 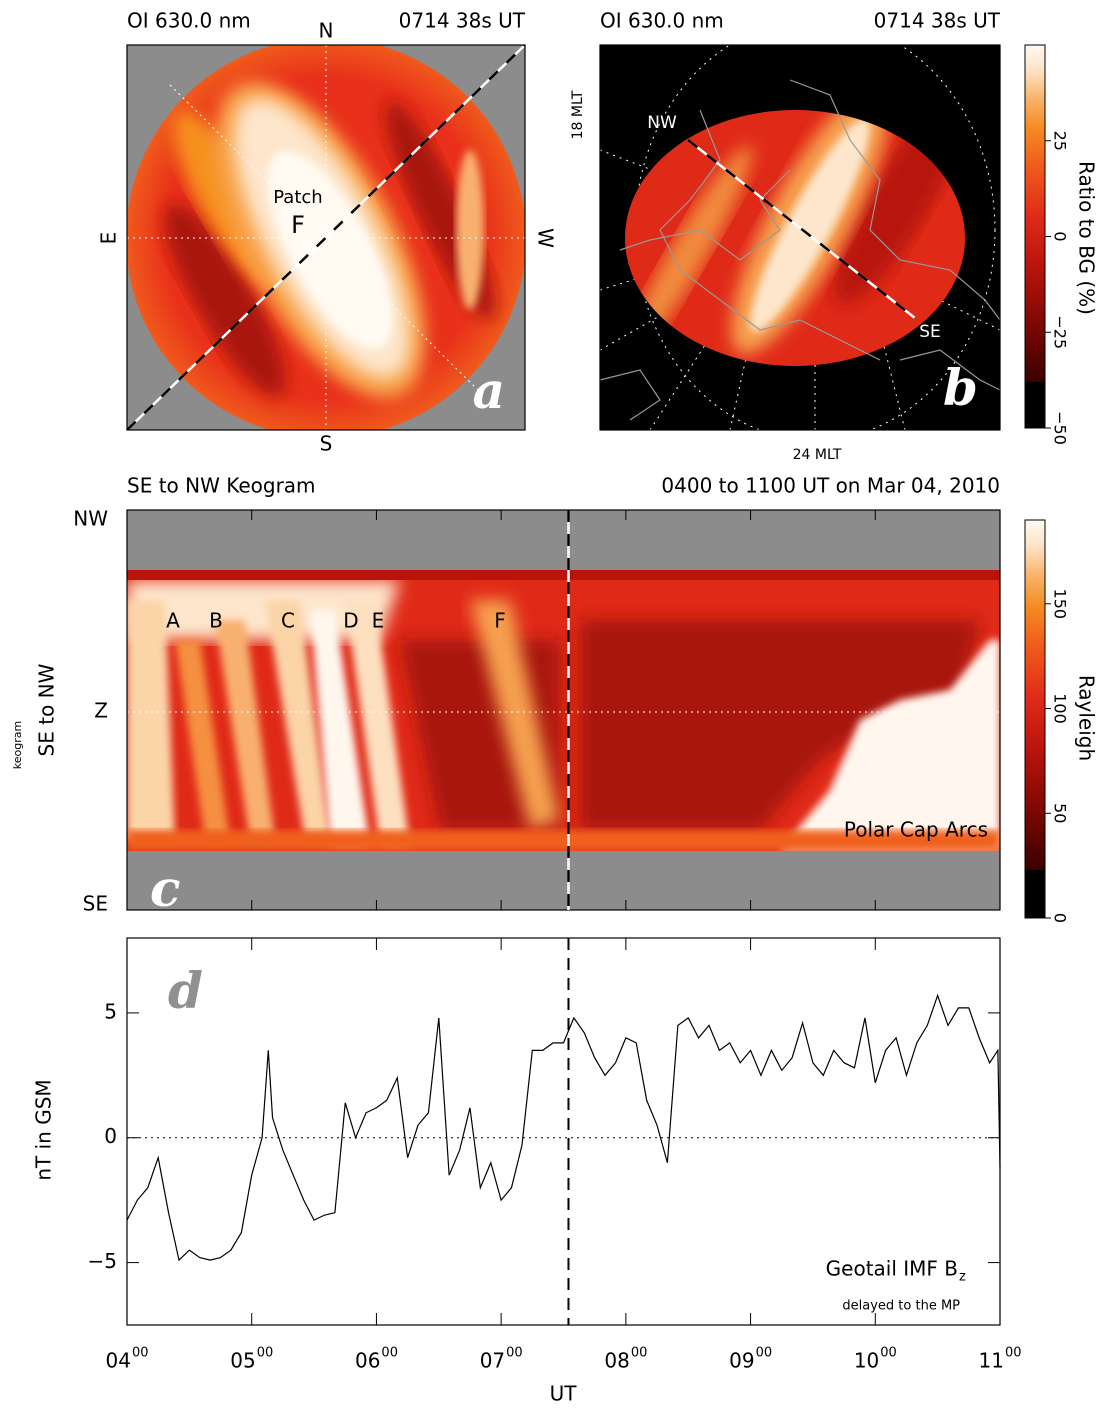 I want to click on annotation: Patch, so click(x=297, y=197).